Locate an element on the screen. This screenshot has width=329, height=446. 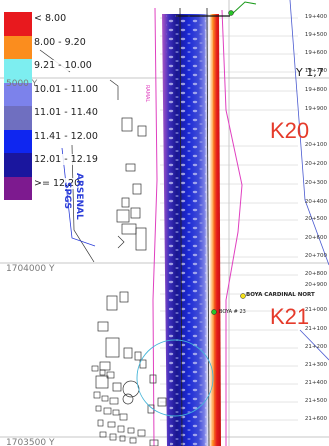
station-label: 21+500 is located at coordinates (315, 401).